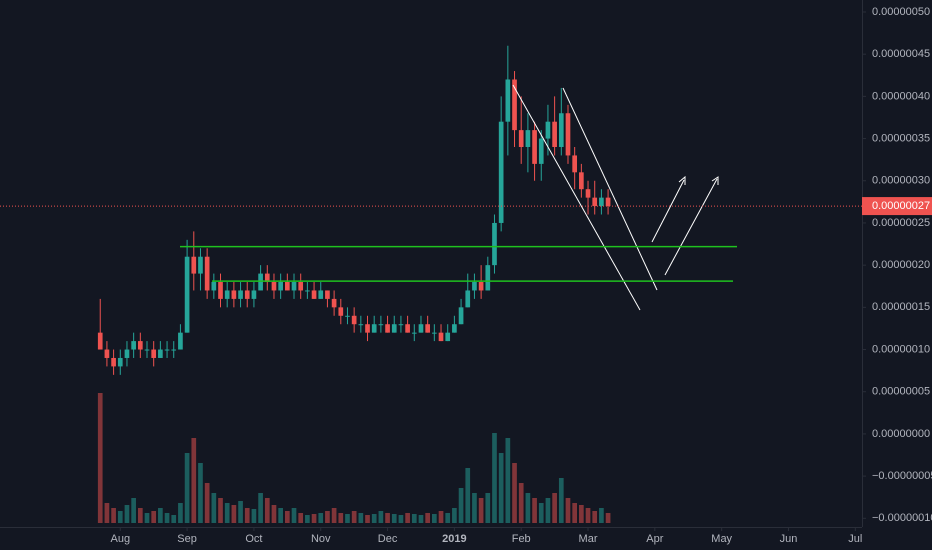 This screenshot has width=932, height=550. I want to click on y-tick-label: −0.00000010, so click(902, 518).